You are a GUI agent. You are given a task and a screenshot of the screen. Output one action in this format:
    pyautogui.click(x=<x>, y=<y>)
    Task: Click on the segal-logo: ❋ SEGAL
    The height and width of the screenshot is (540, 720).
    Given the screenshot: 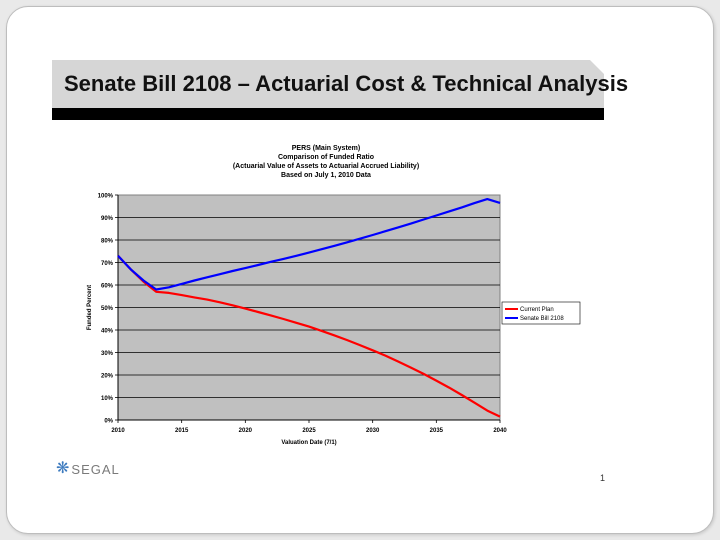 What is the action you would take?
    pyautogui.click(x=88, y=469)
    